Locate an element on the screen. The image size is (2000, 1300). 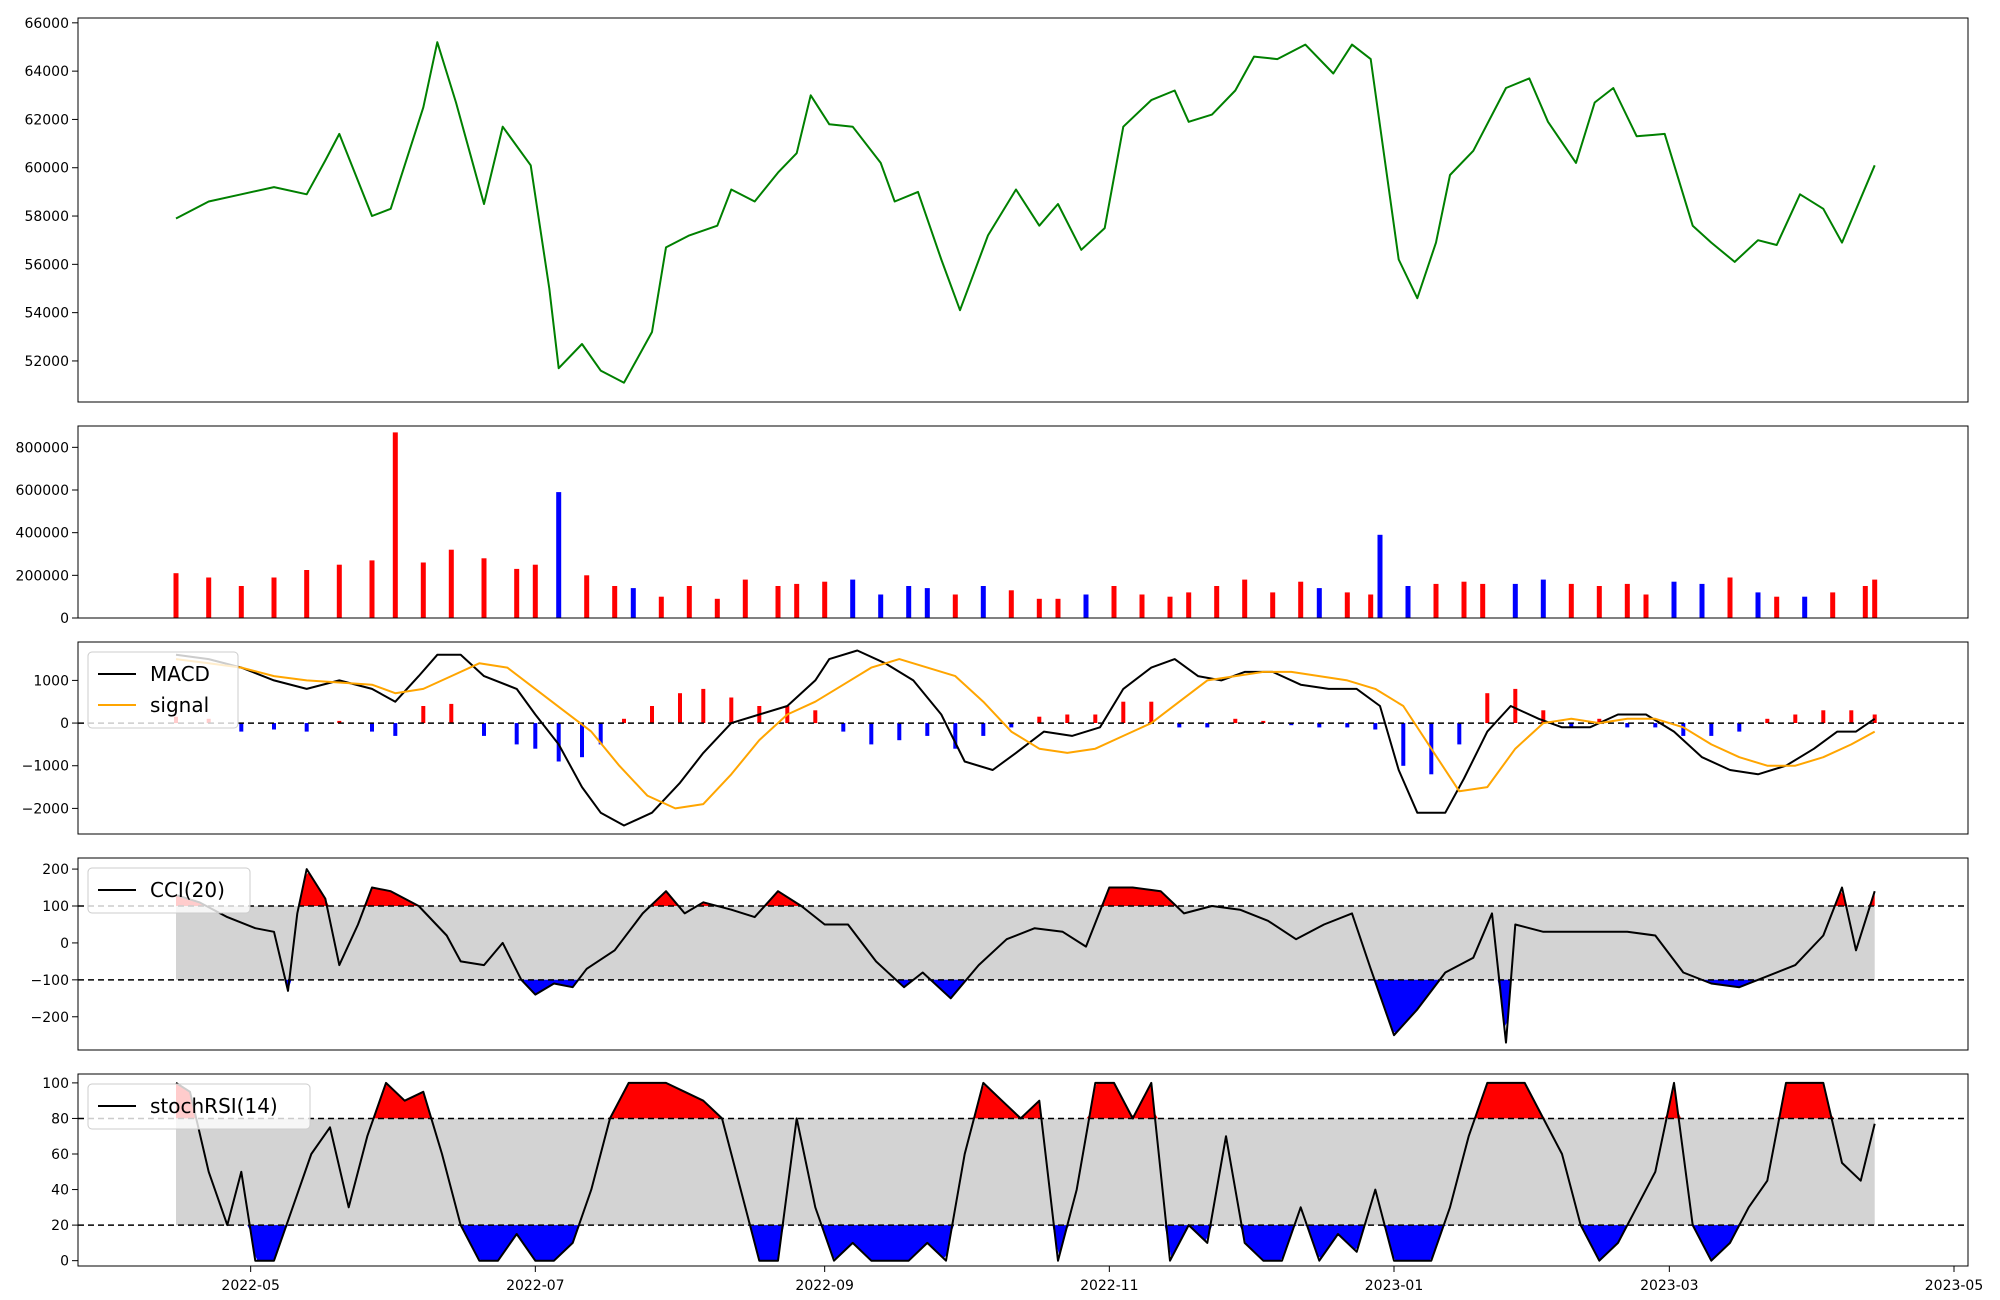
y-tick-label: 60000 is located at coordinates (46, 169).